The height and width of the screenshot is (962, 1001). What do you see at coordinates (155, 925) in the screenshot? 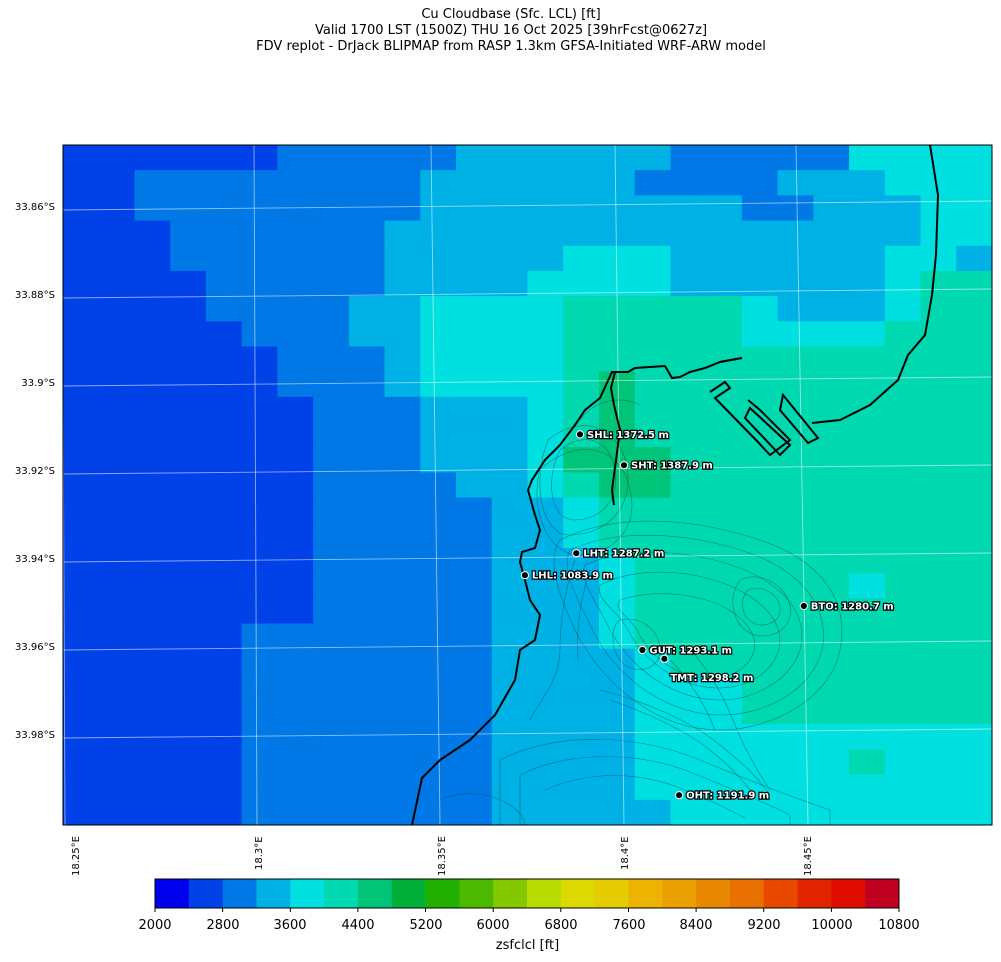
I see `colorbar-tick-2000: 2000` at bounding box center [155, 925].